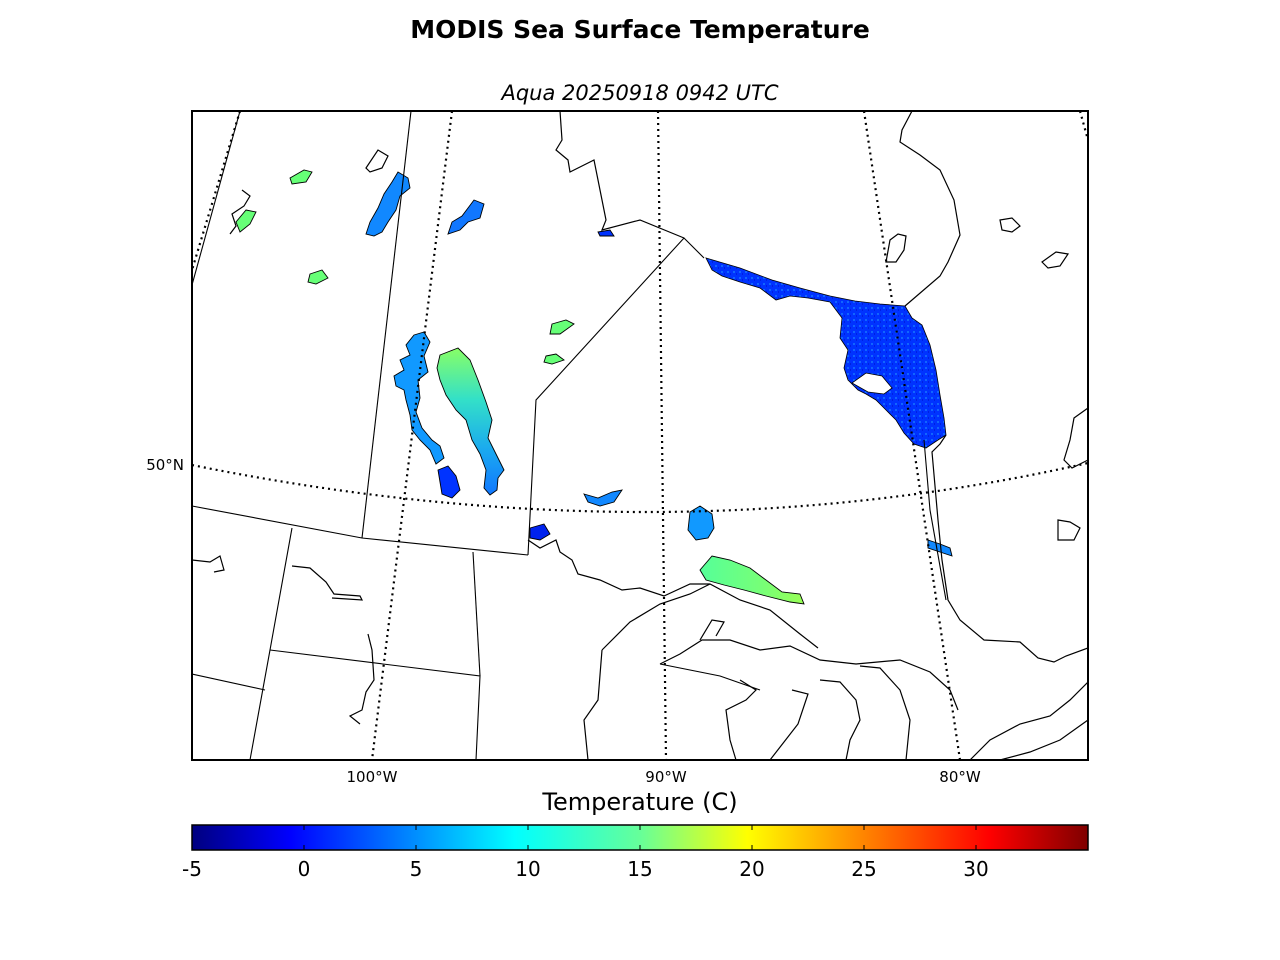 The width and height of the screenshot is (1280, 960). What do you see at coordinates (527, 869) in the screenshot?
I see `colorbar-tick-label: 10` at bounding box center [527, 869].